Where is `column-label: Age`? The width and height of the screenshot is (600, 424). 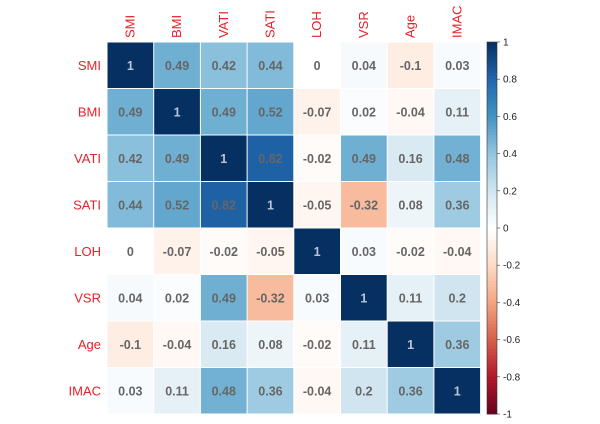 column-label: Age is located at coordinates (410, 26).